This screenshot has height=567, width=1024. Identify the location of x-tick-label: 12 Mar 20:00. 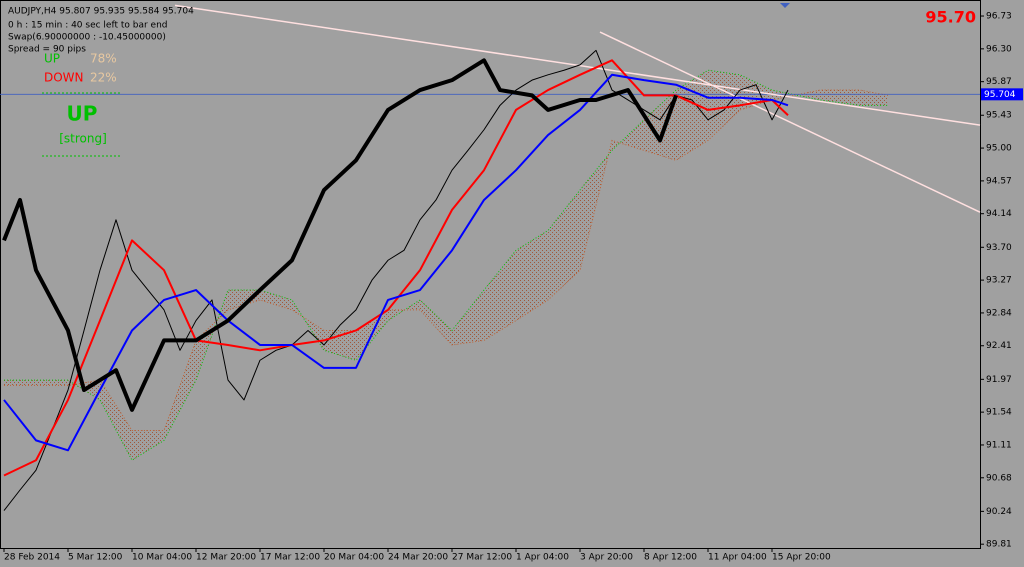
(226, 558).